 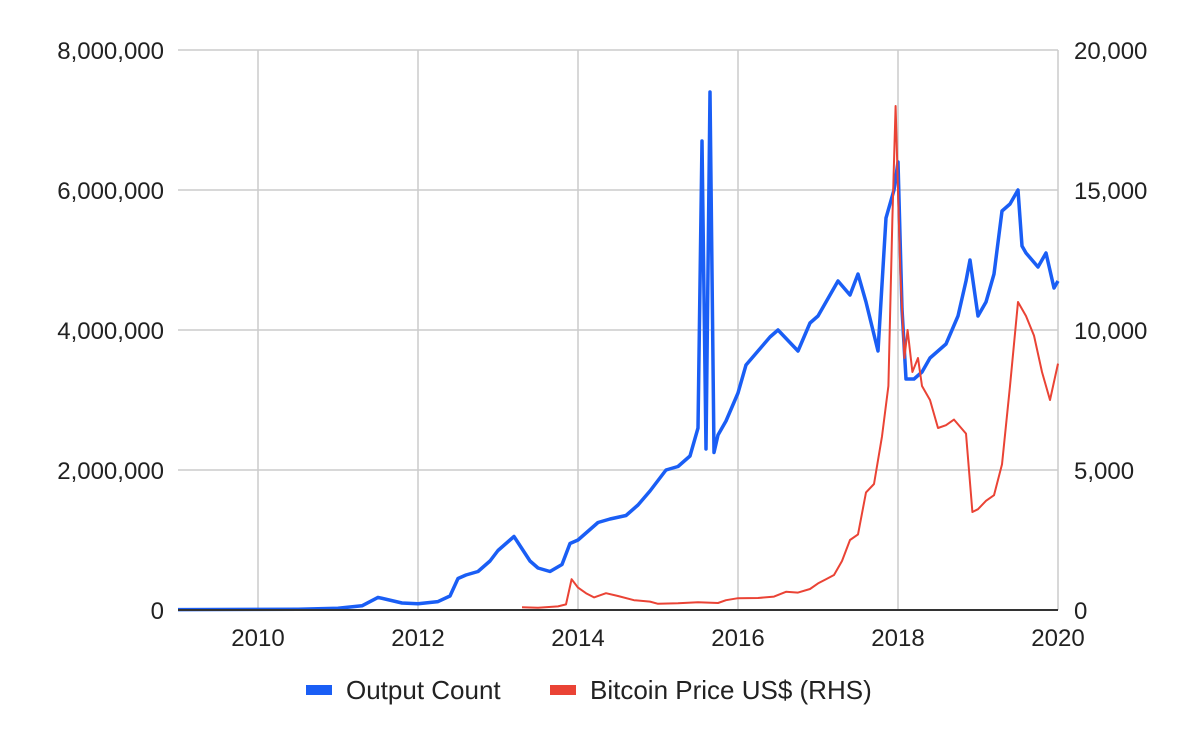 I want to click on y-left-tick-label: 4,000,000, so click(x=110, y=331).